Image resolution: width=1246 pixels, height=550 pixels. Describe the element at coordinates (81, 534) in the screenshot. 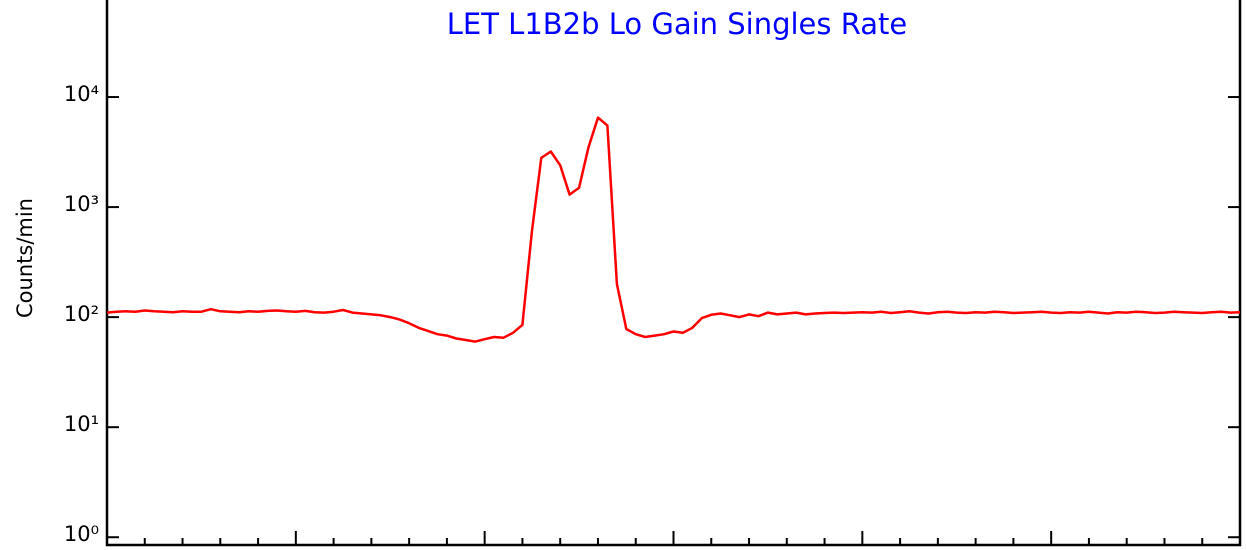

I see `y-tick-label: 10⁰` at that location.